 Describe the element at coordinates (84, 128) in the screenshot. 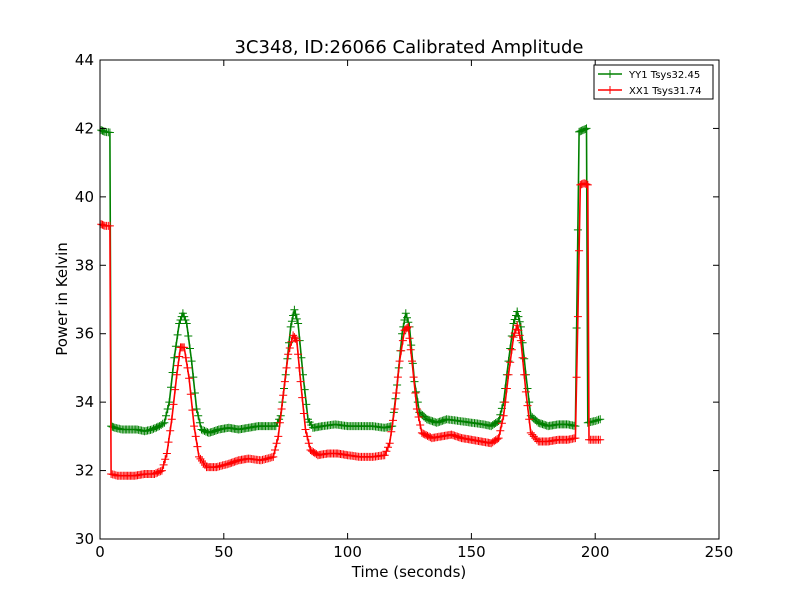

I see `y-tick-label: 42` at that location.